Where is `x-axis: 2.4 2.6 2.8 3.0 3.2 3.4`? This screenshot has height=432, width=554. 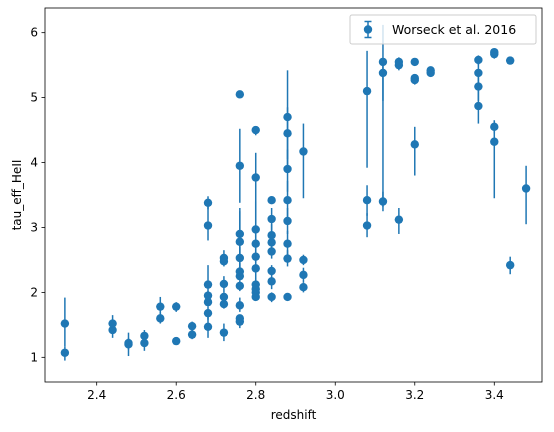 x-axis: 2.4 2.6 2.8 3.0 3.2 3.4 is located at coordinates (295, 392).